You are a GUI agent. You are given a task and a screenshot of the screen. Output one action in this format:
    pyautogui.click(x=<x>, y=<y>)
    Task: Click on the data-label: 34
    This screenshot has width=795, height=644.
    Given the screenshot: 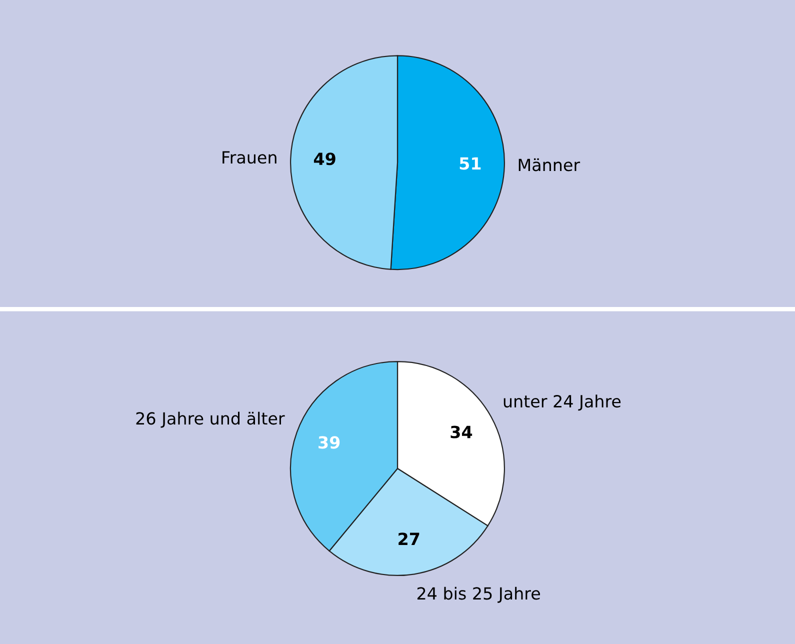 What is the action you would take?
    pyautogui.click(x=461, y=432)
    